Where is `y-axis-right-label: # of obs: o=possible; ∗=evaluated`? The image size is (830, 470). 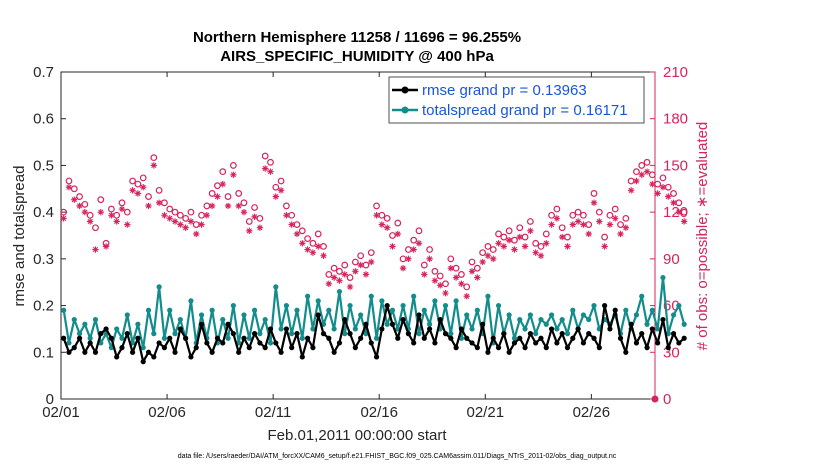 y-axis-right-label: # of obs: o=possible; ∗=evaluated is located at coordinates (702, 236).